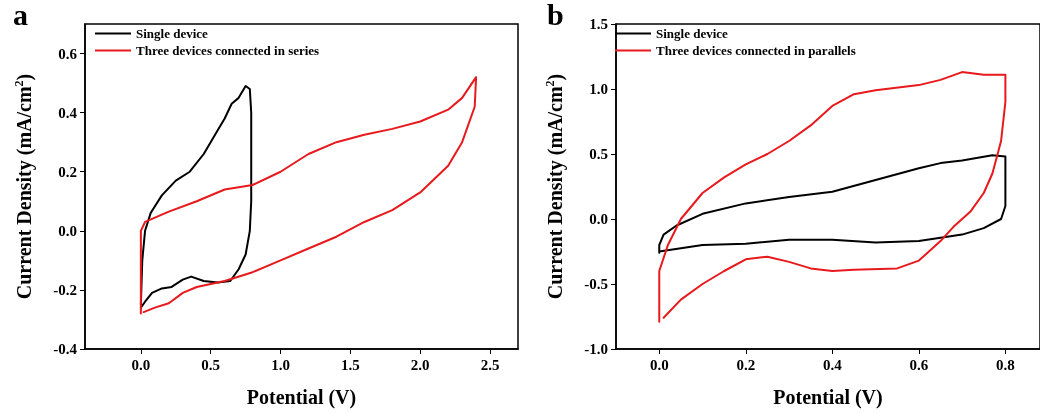 The image size is (1041, 414). What do you see at coordinates (65, 349) in the screenshot?
I see `y-tick-label: -0.4` at bounding box center [65, 349].